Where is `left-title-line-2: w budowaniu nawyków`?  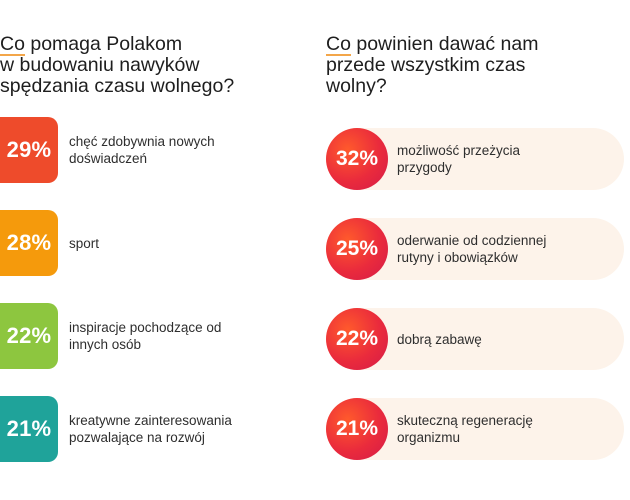 left-title-line-2: w budowaniu nawyków is located at coordinates (100, 65).